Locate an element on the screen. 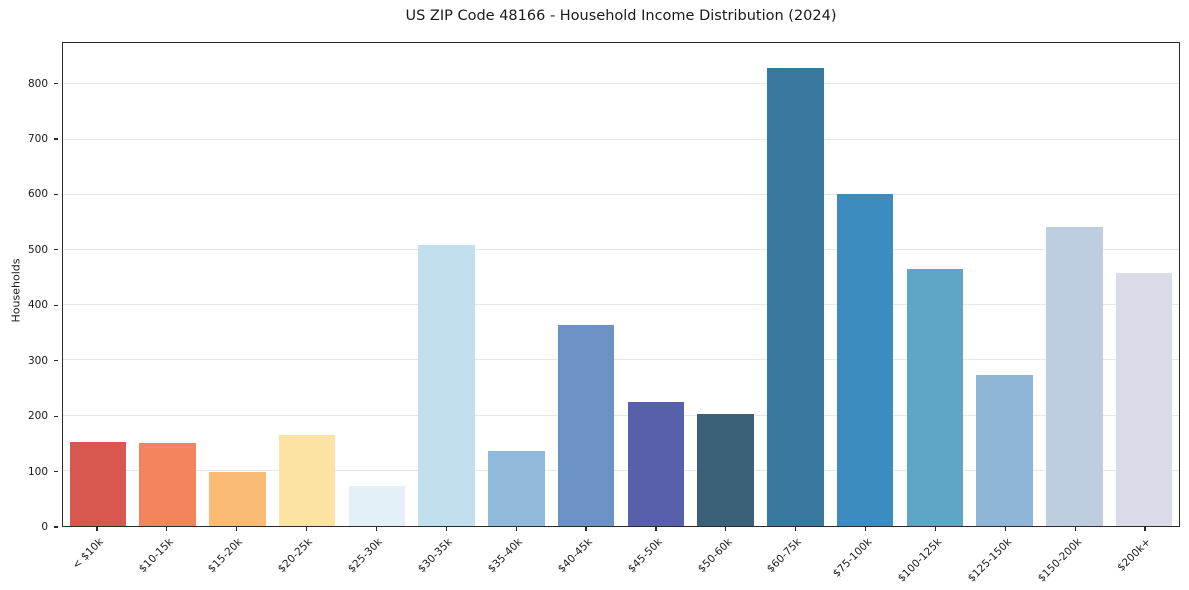 Image resolution: width=1189 pixels, height=590 pixels. y-axis-ticks: 0 100 200 300 400 500 600 700 800 is located at coordinates (29, 287).